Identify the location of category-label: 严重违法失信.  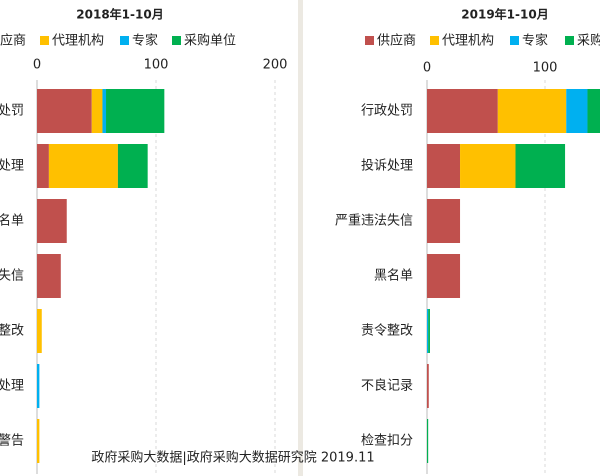
(374, 221).